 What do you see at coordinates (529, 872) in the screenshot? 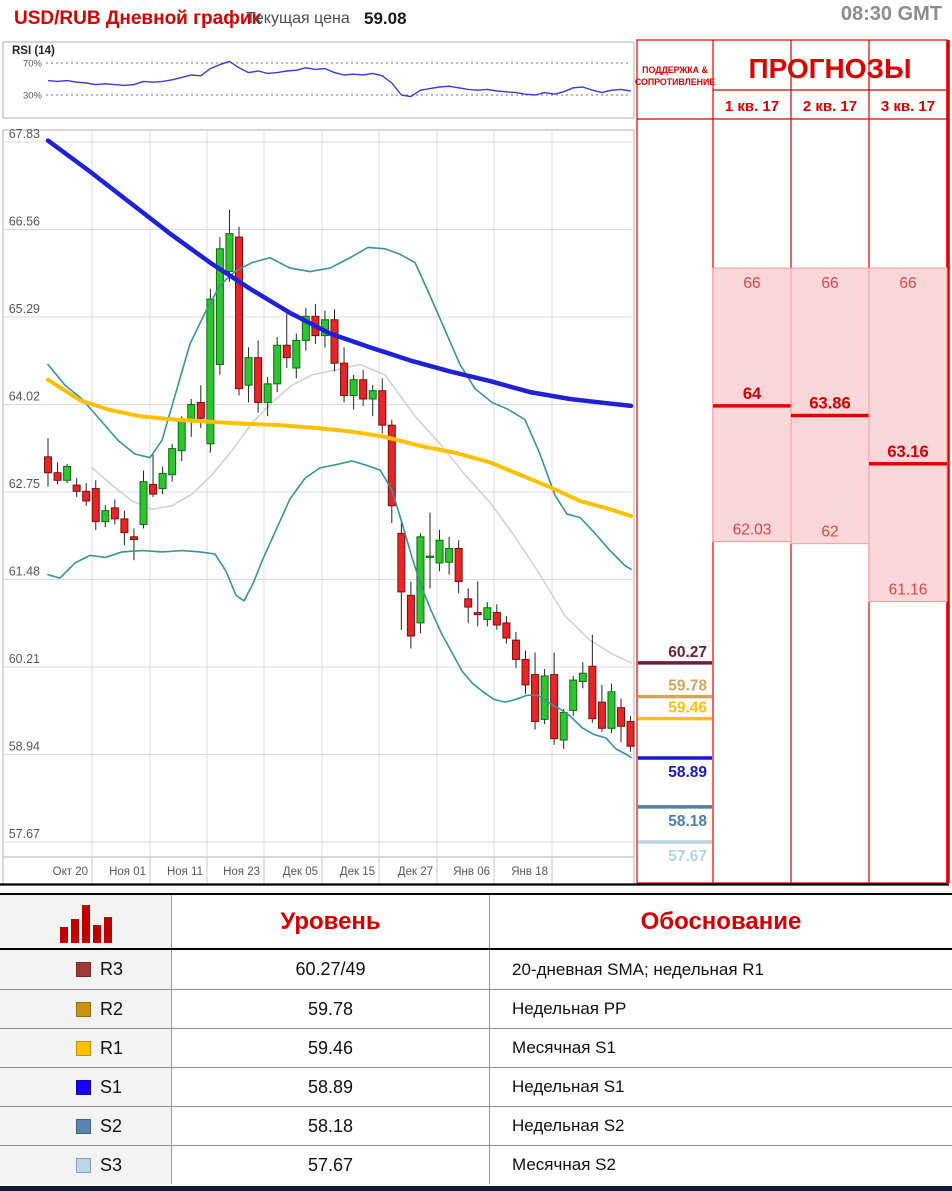
I see `x-axis-label: Янв 18` at bounding box center [529, 872].